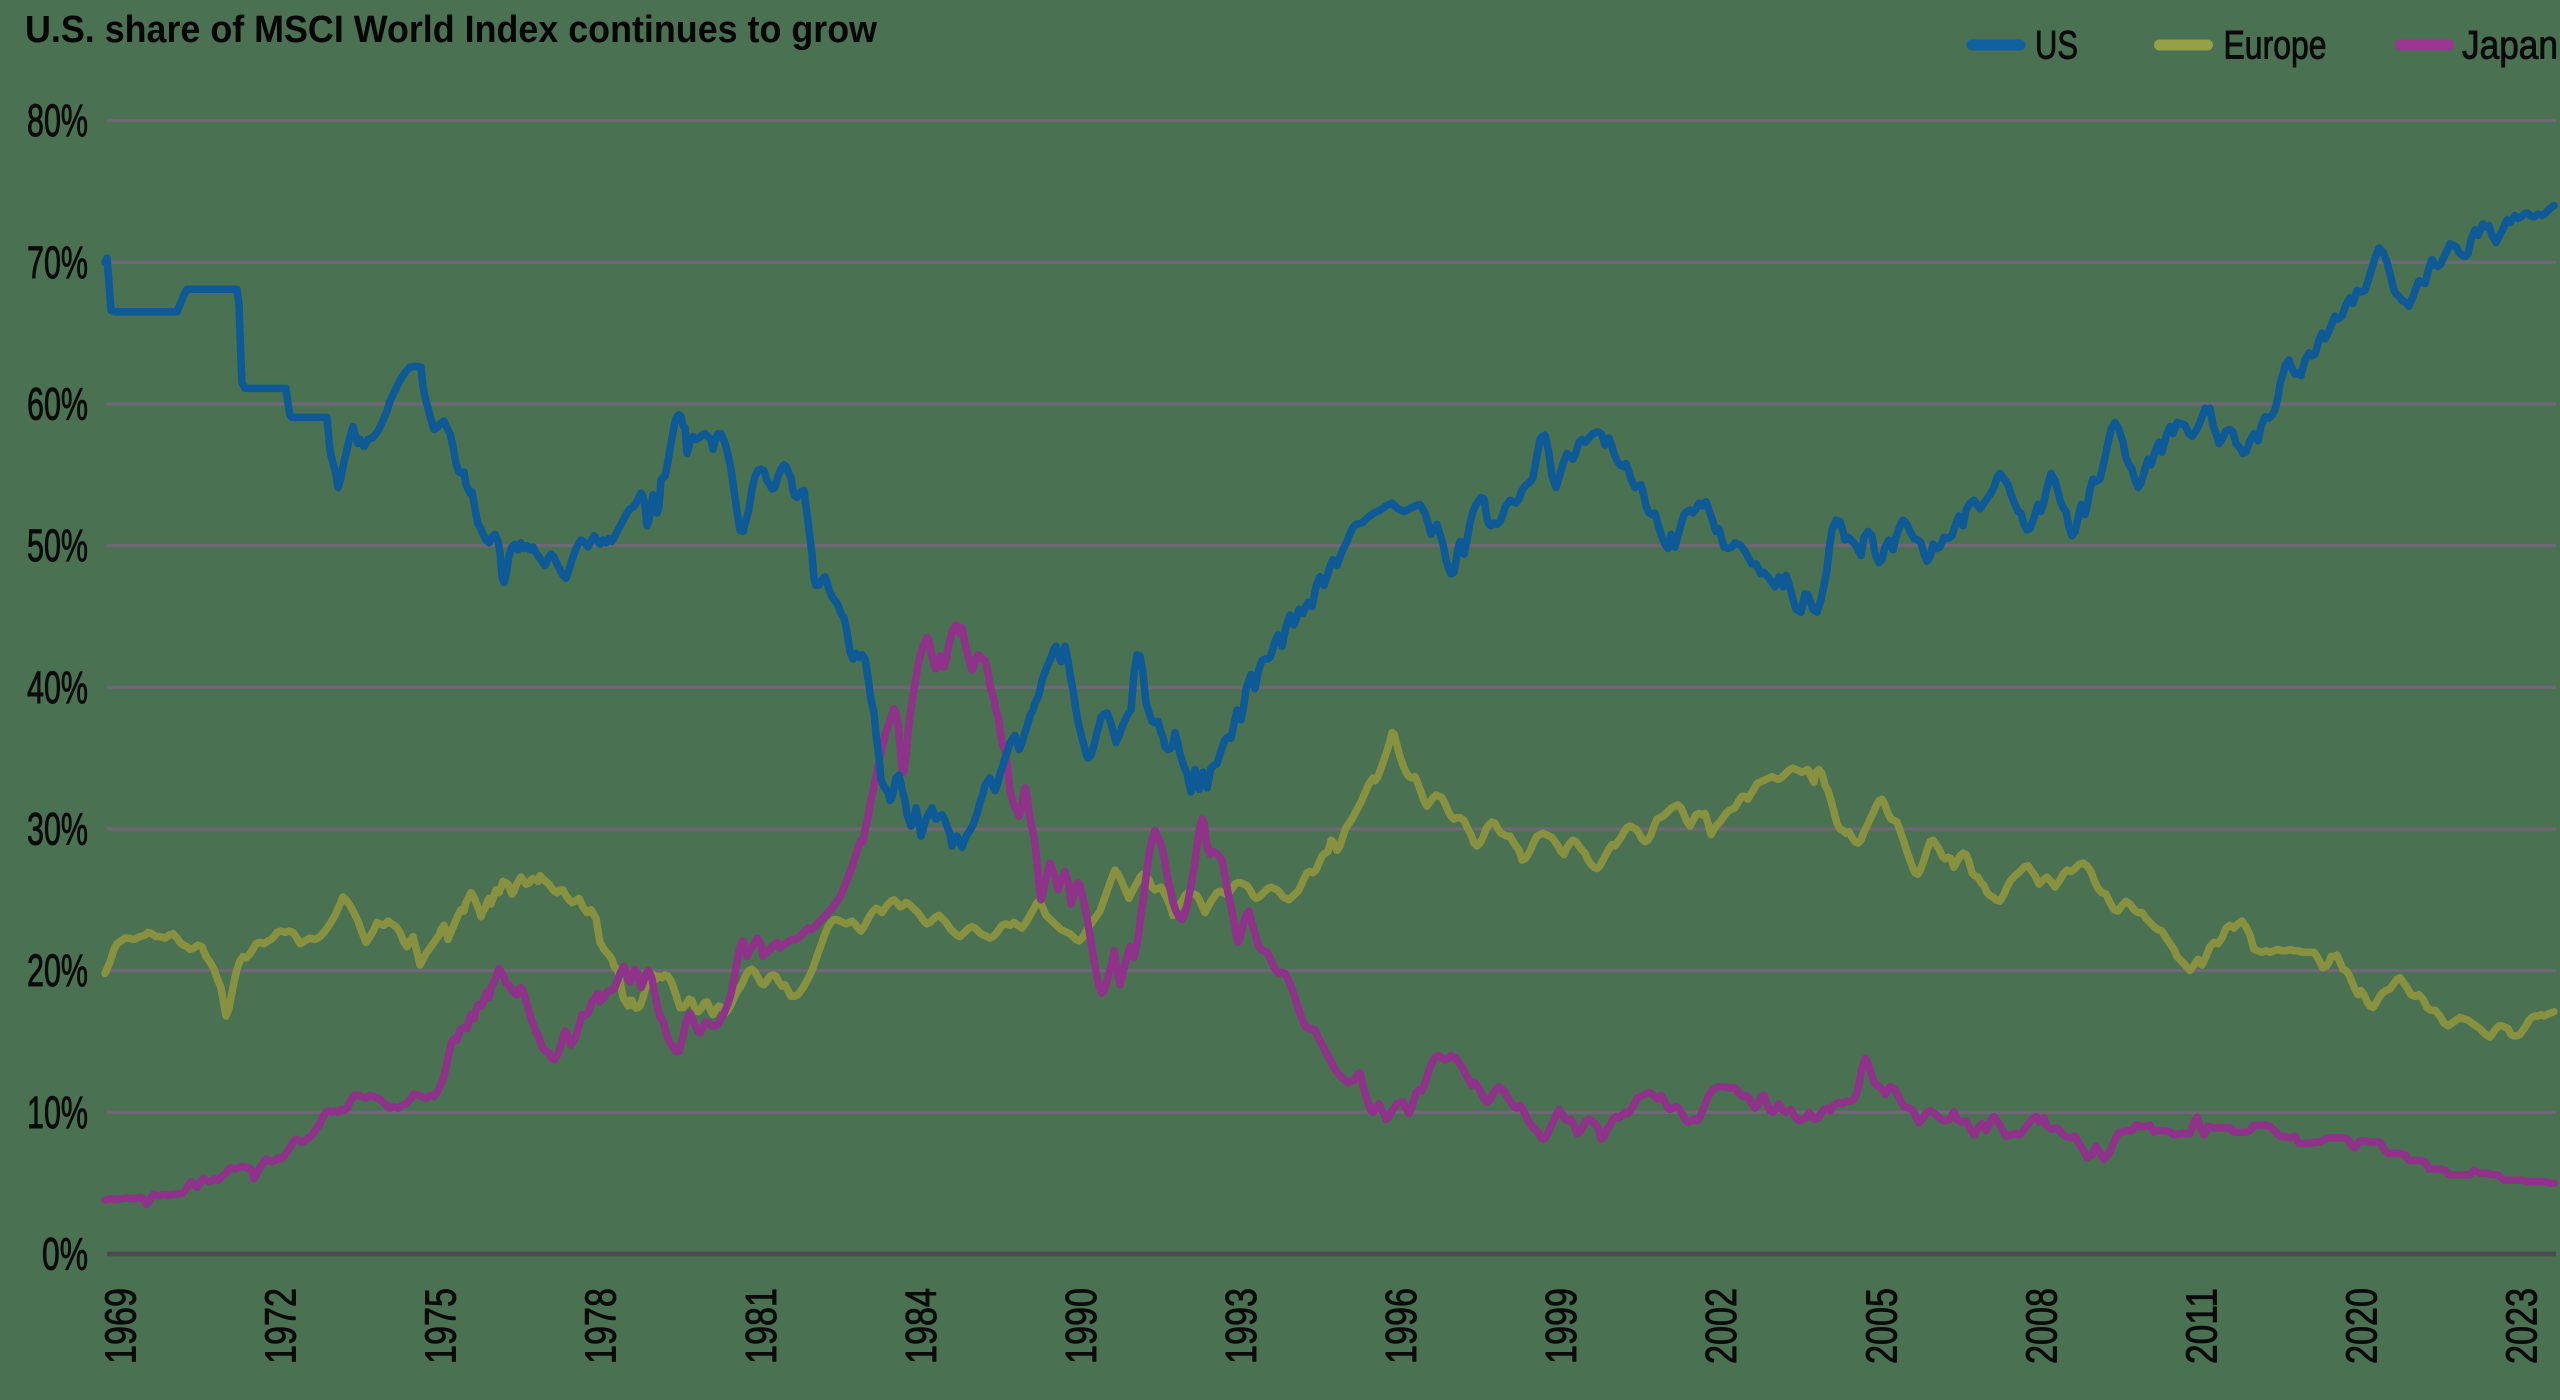 The width and height of the screenshot is (2560, 1400). Describe the element at coordinates (57, 545) in the screenshot. I see `svg-text: 50%` at that location.